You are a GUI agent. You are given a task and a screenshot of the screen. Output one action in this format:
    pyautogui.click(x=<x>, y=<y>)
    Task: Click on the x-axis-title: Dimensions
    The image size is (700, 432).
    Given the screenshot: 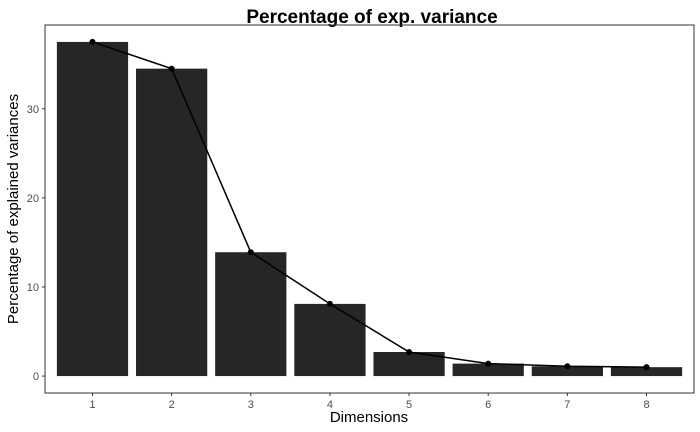 What is the action you would take?
    pyautogui.click(x=369, y=417)
    